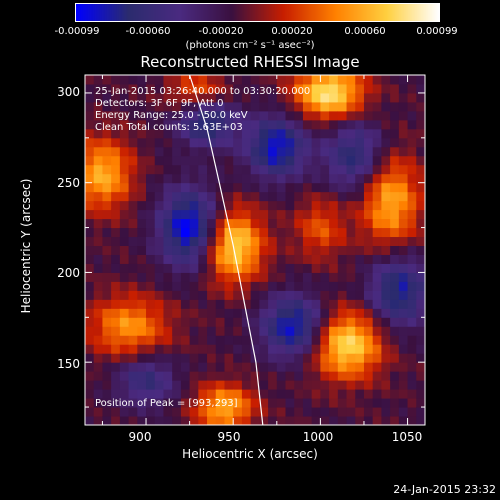 The height and width of the screenshot is (500, 500). I want to click on y-tick-label: 300, so click(68, 92).